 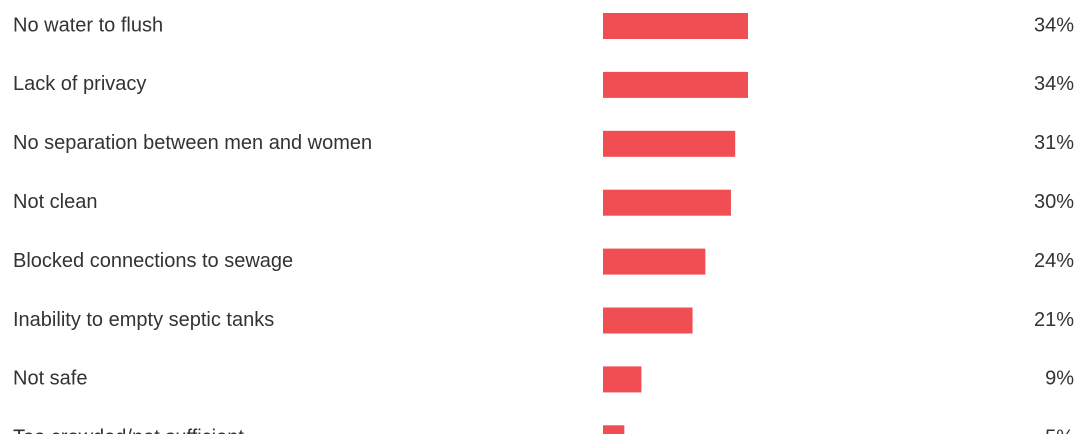 I want to click on category-label: Inability to empty septic tanks, so click(x=143, y=320).